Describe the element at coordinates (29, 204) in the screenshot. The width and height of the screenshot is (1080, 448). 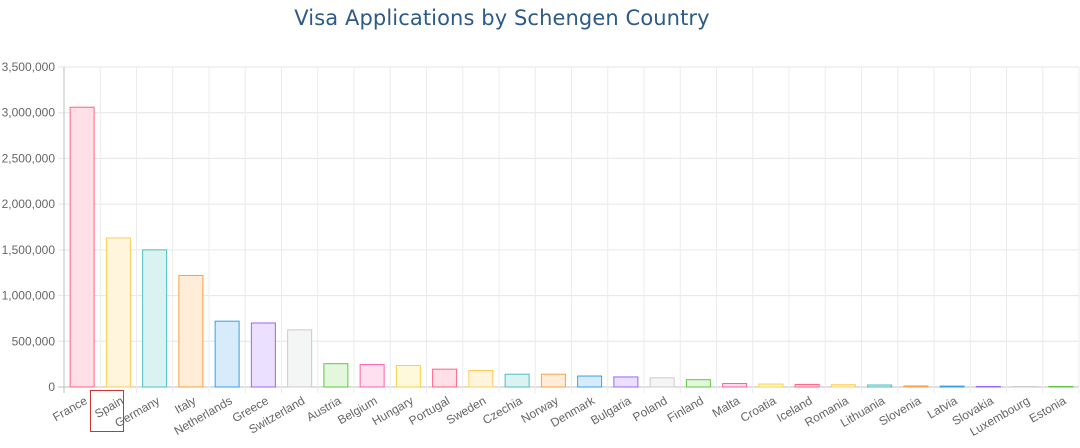
I see `y-tick-label: 2,000,000` at that location.